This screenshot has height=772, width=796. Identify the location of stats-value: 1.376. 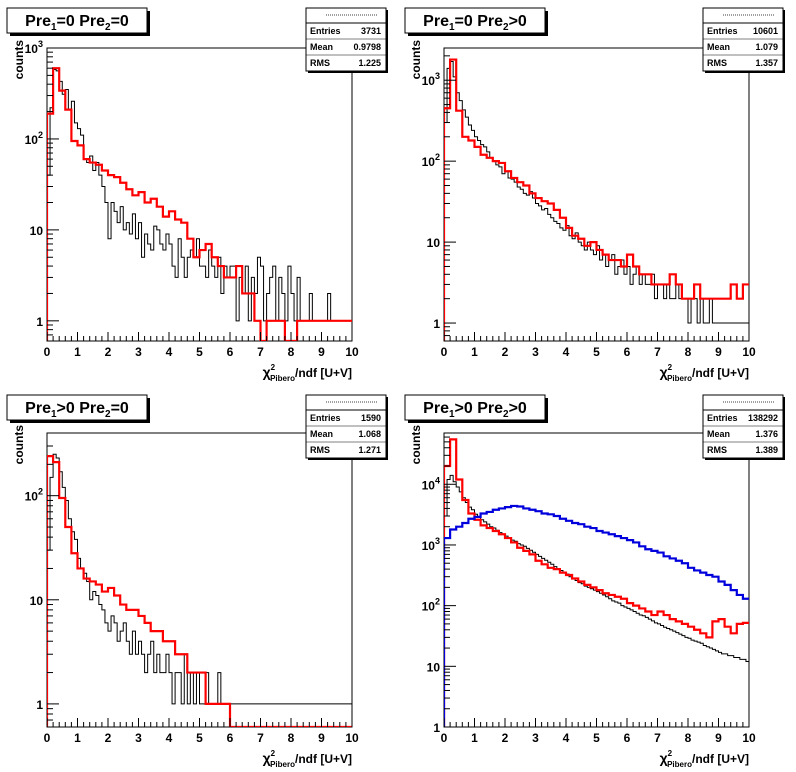
(766, 434).